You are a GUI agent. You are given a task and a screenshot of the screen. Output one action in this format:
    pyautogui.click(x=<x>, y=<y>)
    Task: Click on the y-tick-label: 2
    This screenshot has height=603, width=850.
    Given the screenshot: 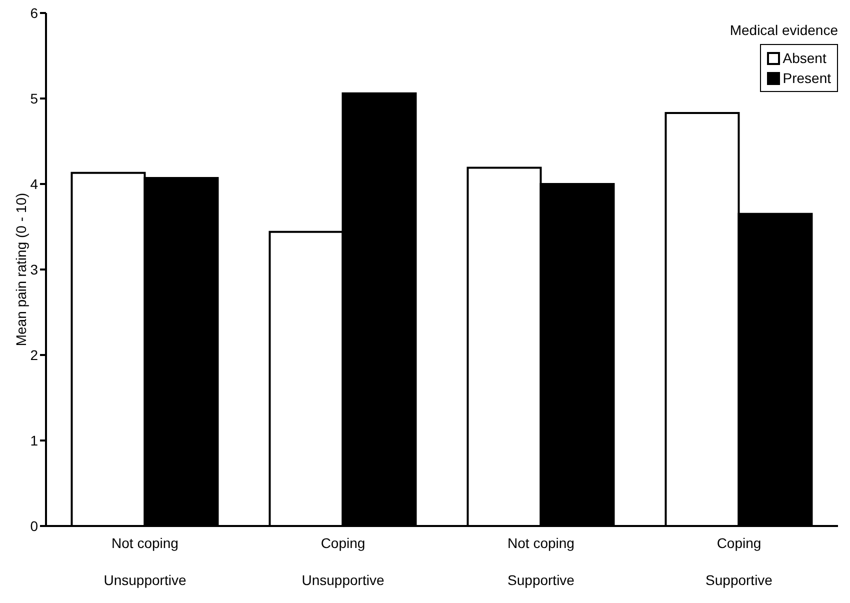 What is the action you would take?
    pyautogui.click(x=34, y=354)
    